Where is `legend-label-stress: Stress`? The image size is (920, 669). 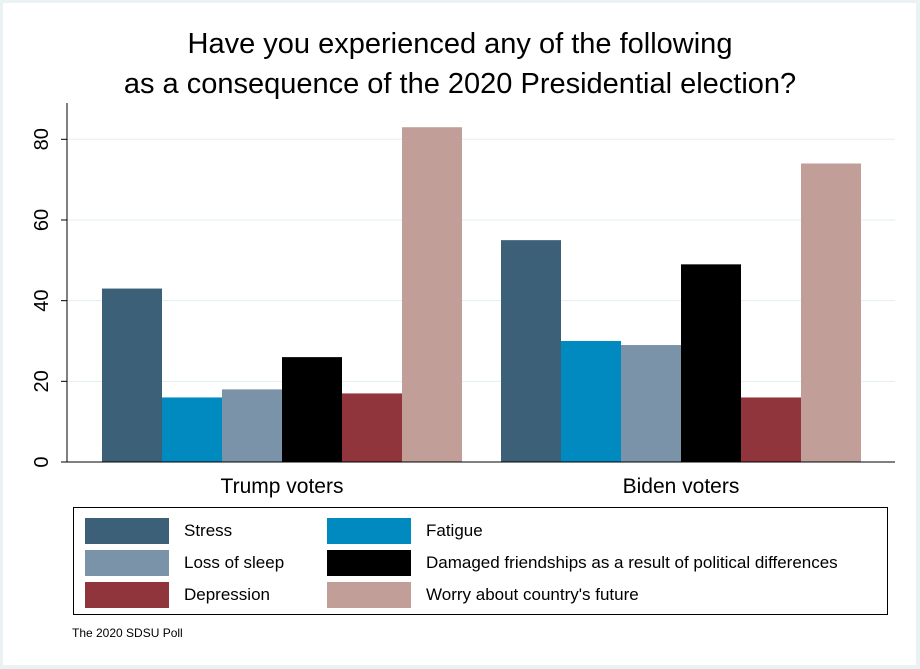
legend-label-stress: Stress is located at coordinates (208, 530).